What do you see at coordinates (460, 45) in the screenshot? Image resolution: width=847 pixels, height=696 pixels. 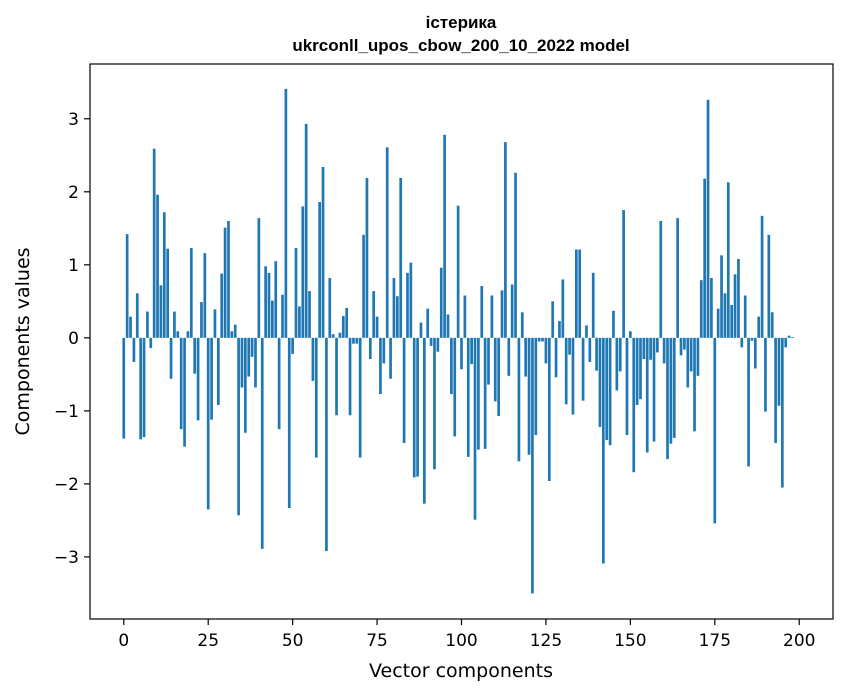 I see `chart-subtitle: ukrconll_upos_cbow_200_10_2022 model` at bounding box center [460, 45].